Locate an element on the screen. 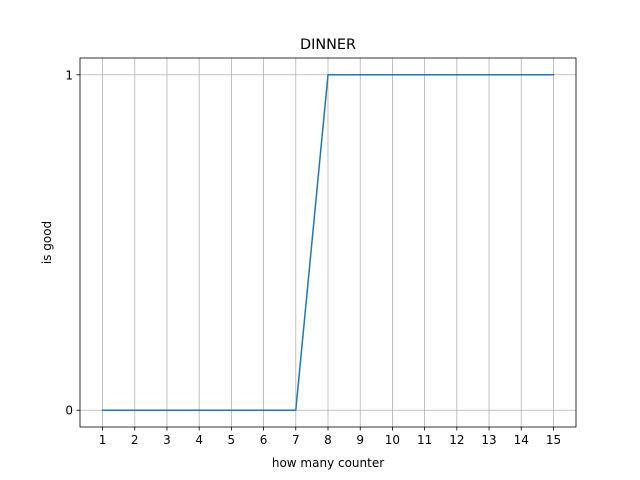  x-tick-label: 6 is located at coordinates (264, 440).